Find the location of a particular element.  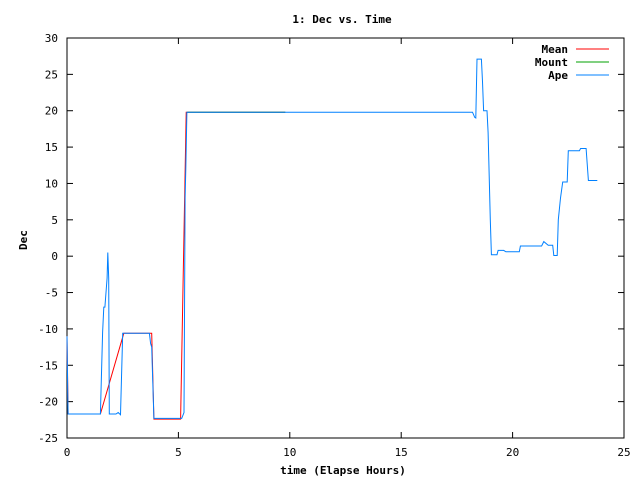

x-tick-label: 20 is located at coordinates (512, 452).